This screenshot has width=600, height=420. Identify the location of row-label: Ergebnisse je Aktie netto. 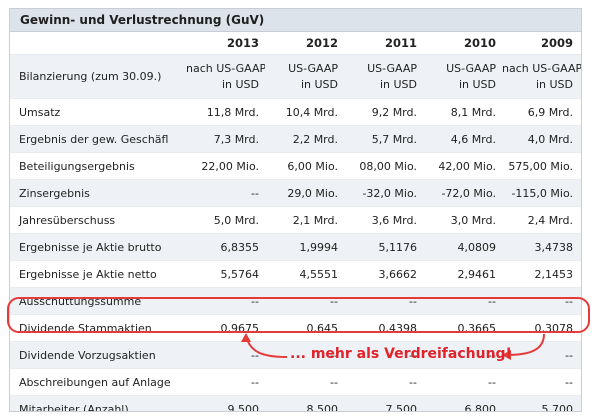
(98, 274).